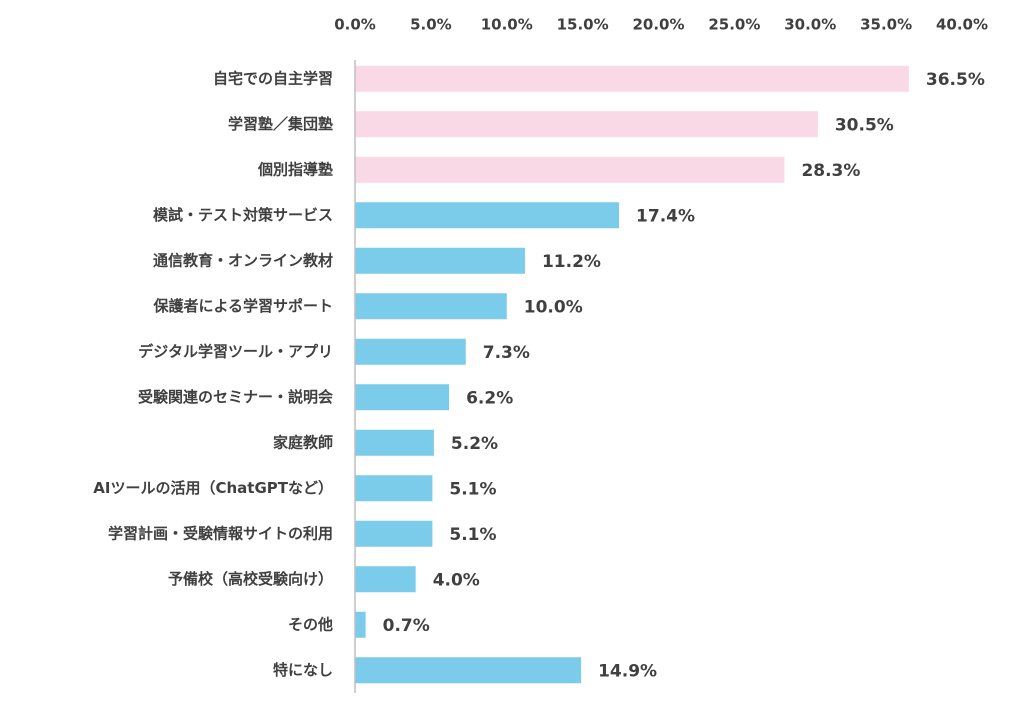 This screenshot has width=1024, height=725. What do you see at coordinates (310, 624) in the screenshot?
I see `category-label: その他` at bounding box center [310, 624].